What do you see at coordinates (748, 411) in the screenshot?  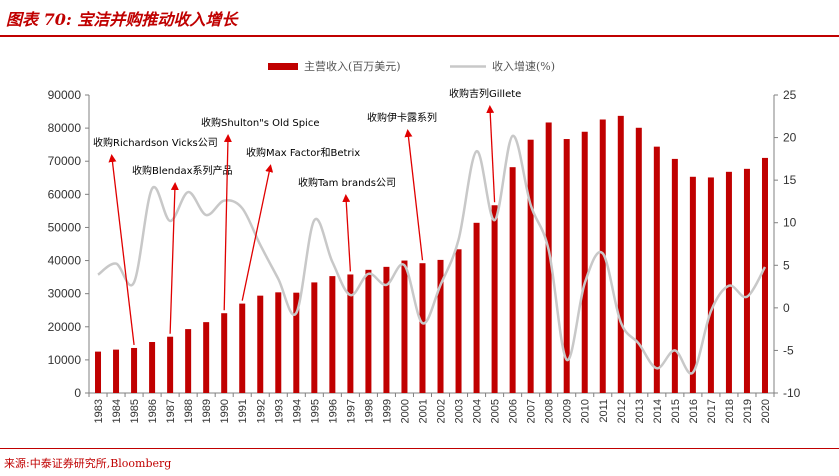 I see `x-tick-label: 2019` at bounding box center [748, 411].